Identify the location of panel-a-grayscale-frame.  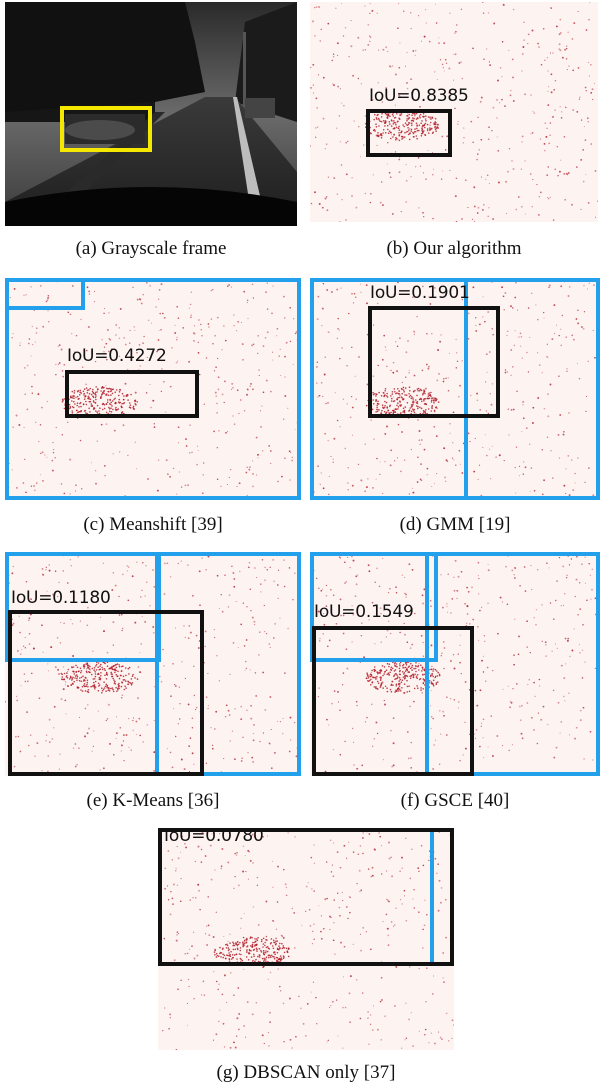
(151, 114).